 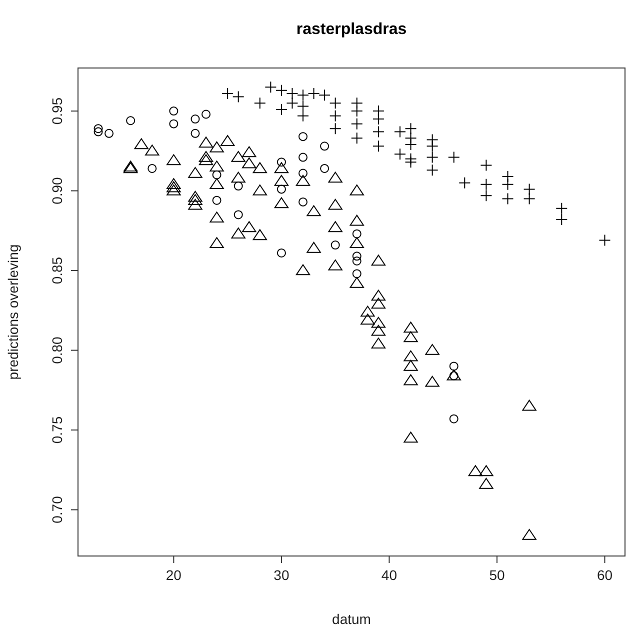 I want to click on x-tick-label: 60, so click(x=604, y=575).